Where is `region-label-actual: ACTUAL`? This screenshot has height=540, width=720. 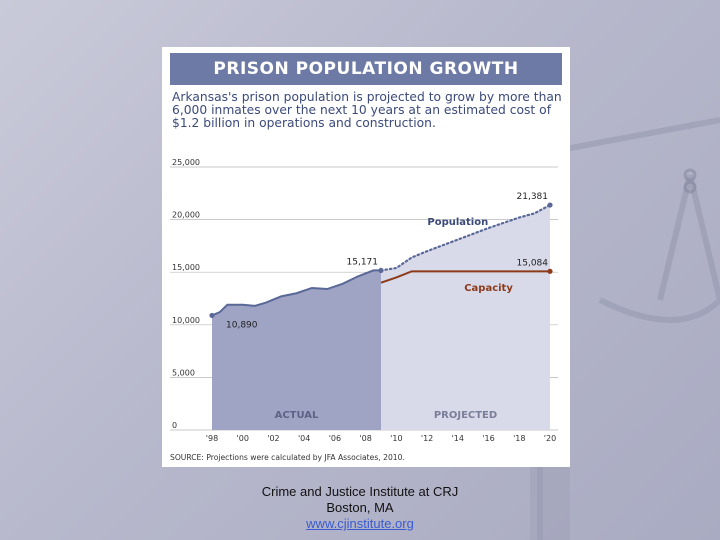
region-label-actual: ACTUAL is located at coordinates (297, 415).